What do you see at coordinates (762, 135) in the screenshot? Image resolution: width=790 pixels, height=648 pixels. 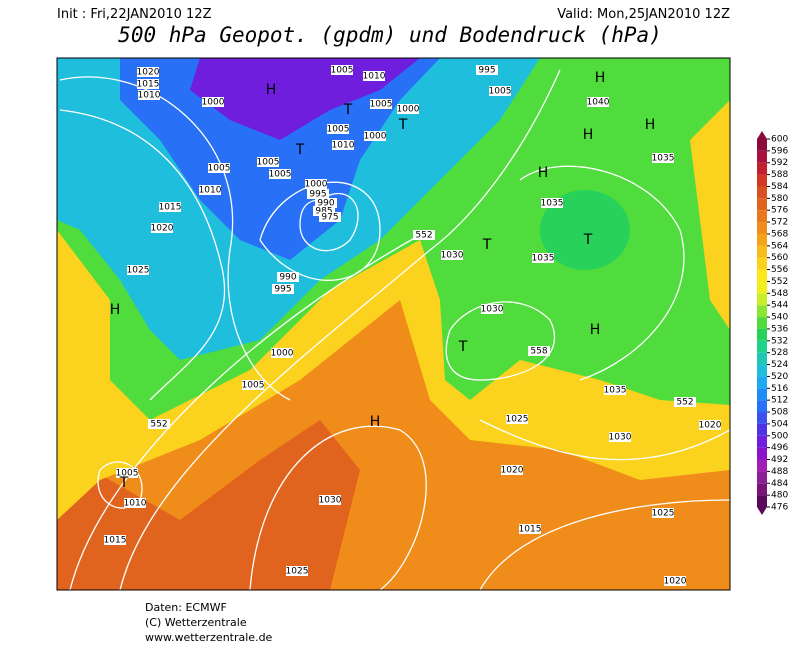 I see `colorbar-cap` at bounding box center [762, 135].